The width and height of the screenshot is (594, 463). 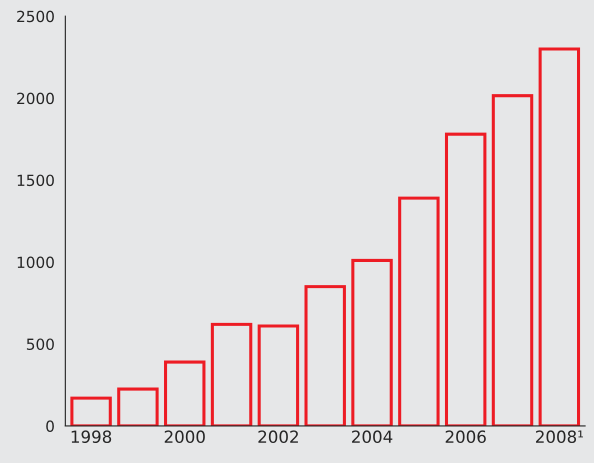 What do you see at coordinates (36, 262) in the screenshot?
I see `y-tick-label: 1000` at bounding box center [36, 262].